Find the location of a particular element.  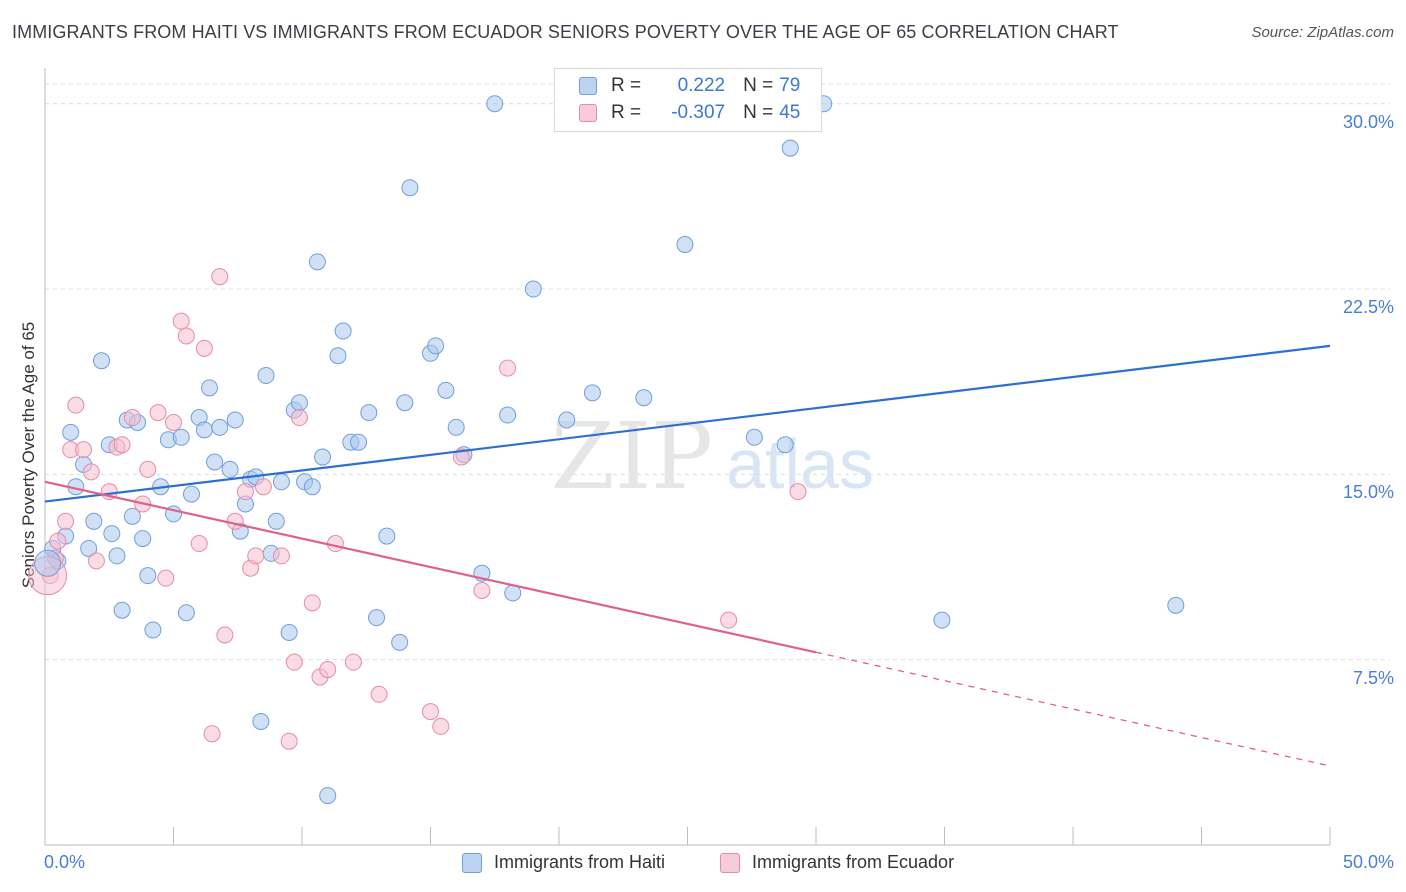

n-value-haiti: 79 is located at coordinates (790, 85).